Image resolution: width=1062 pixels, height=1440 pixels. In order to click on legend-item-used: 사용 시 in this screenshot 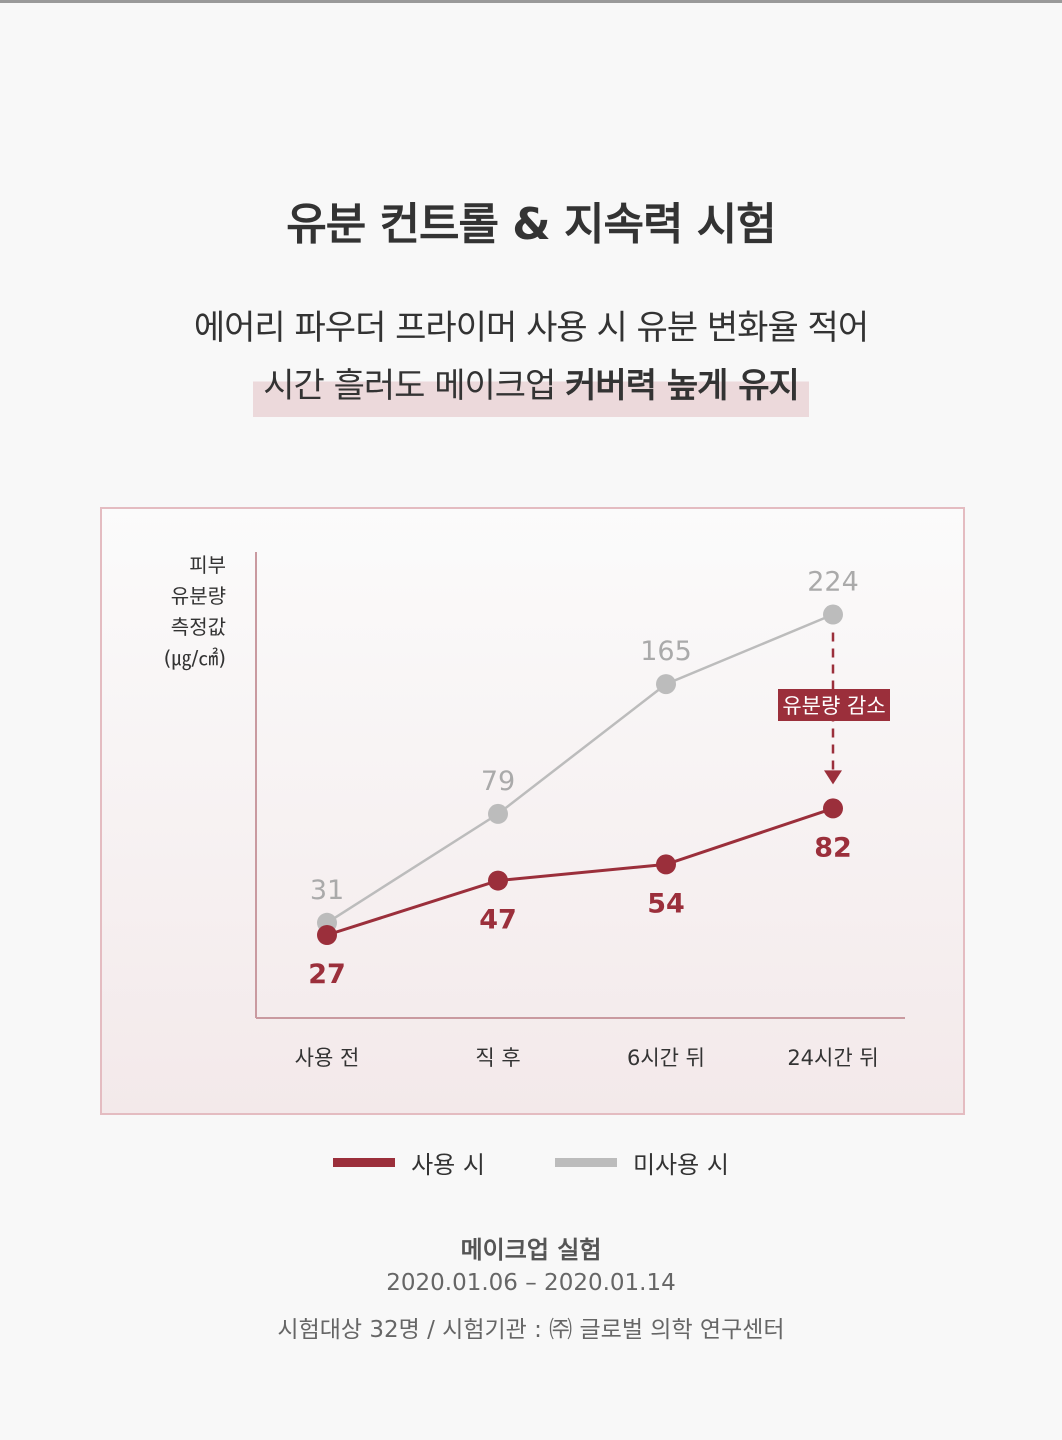, I will do `click(409, 1162)`.